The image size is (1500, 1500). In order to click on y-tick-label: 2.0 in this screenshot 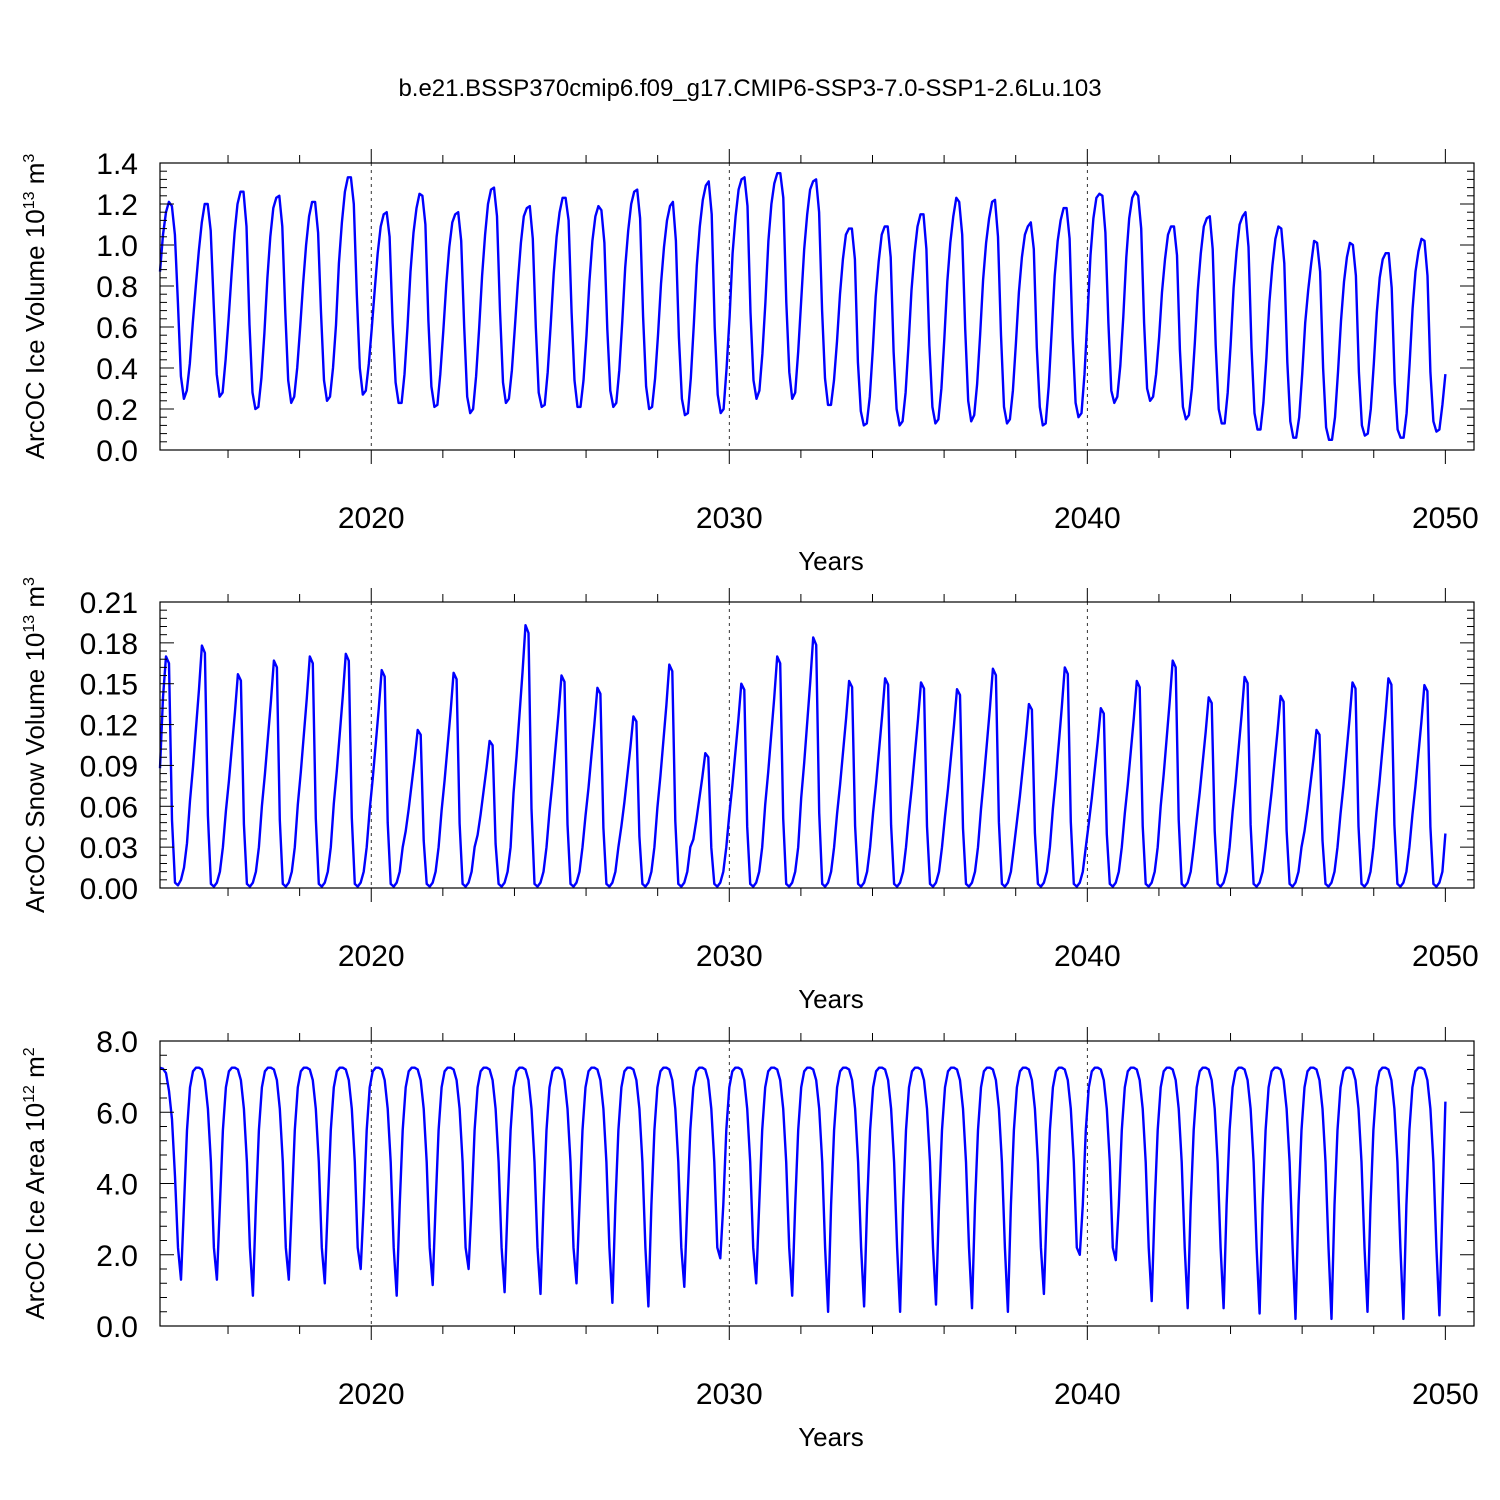, I will do `click(117, 1256)`.